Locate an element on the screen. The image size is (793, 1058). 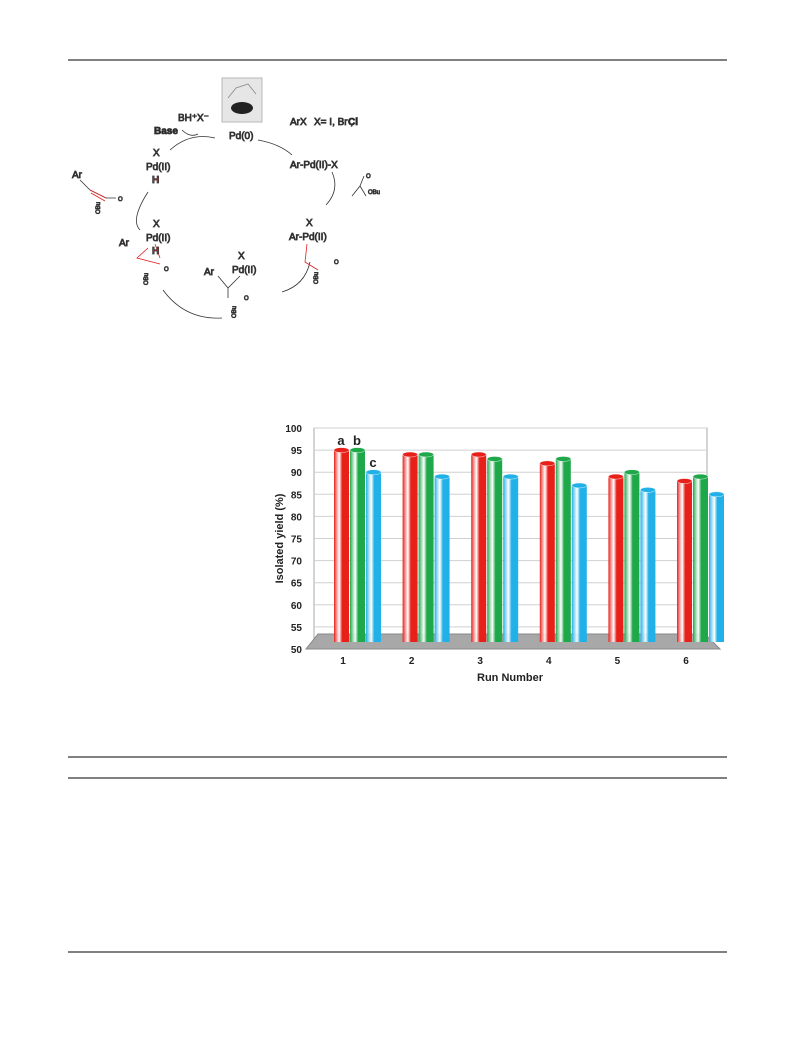
x-tick-label: 5 is located at coordinates (618, 661).